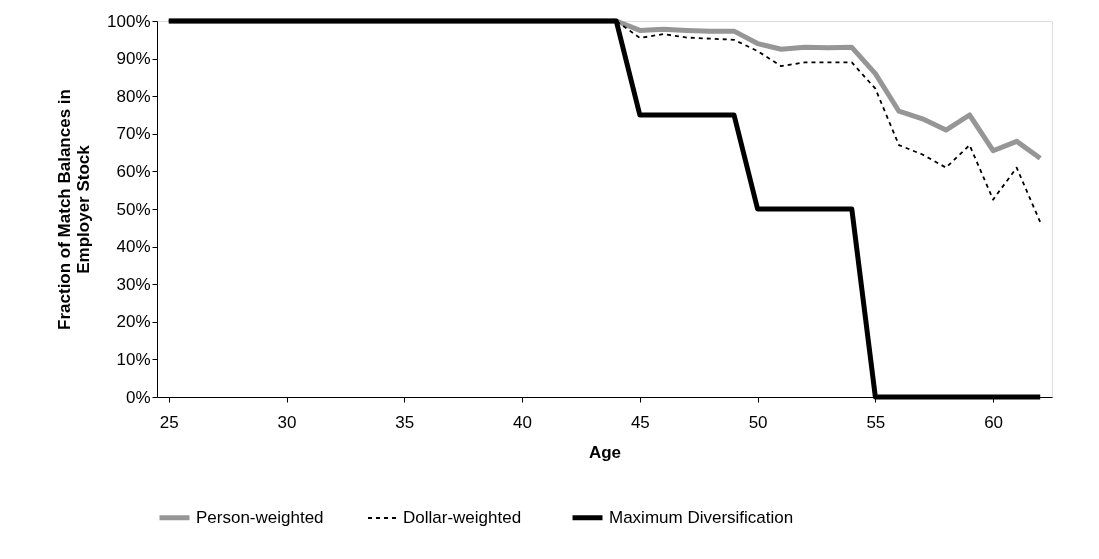  I want to click on x-tick-label: 25, so click(169, 422).